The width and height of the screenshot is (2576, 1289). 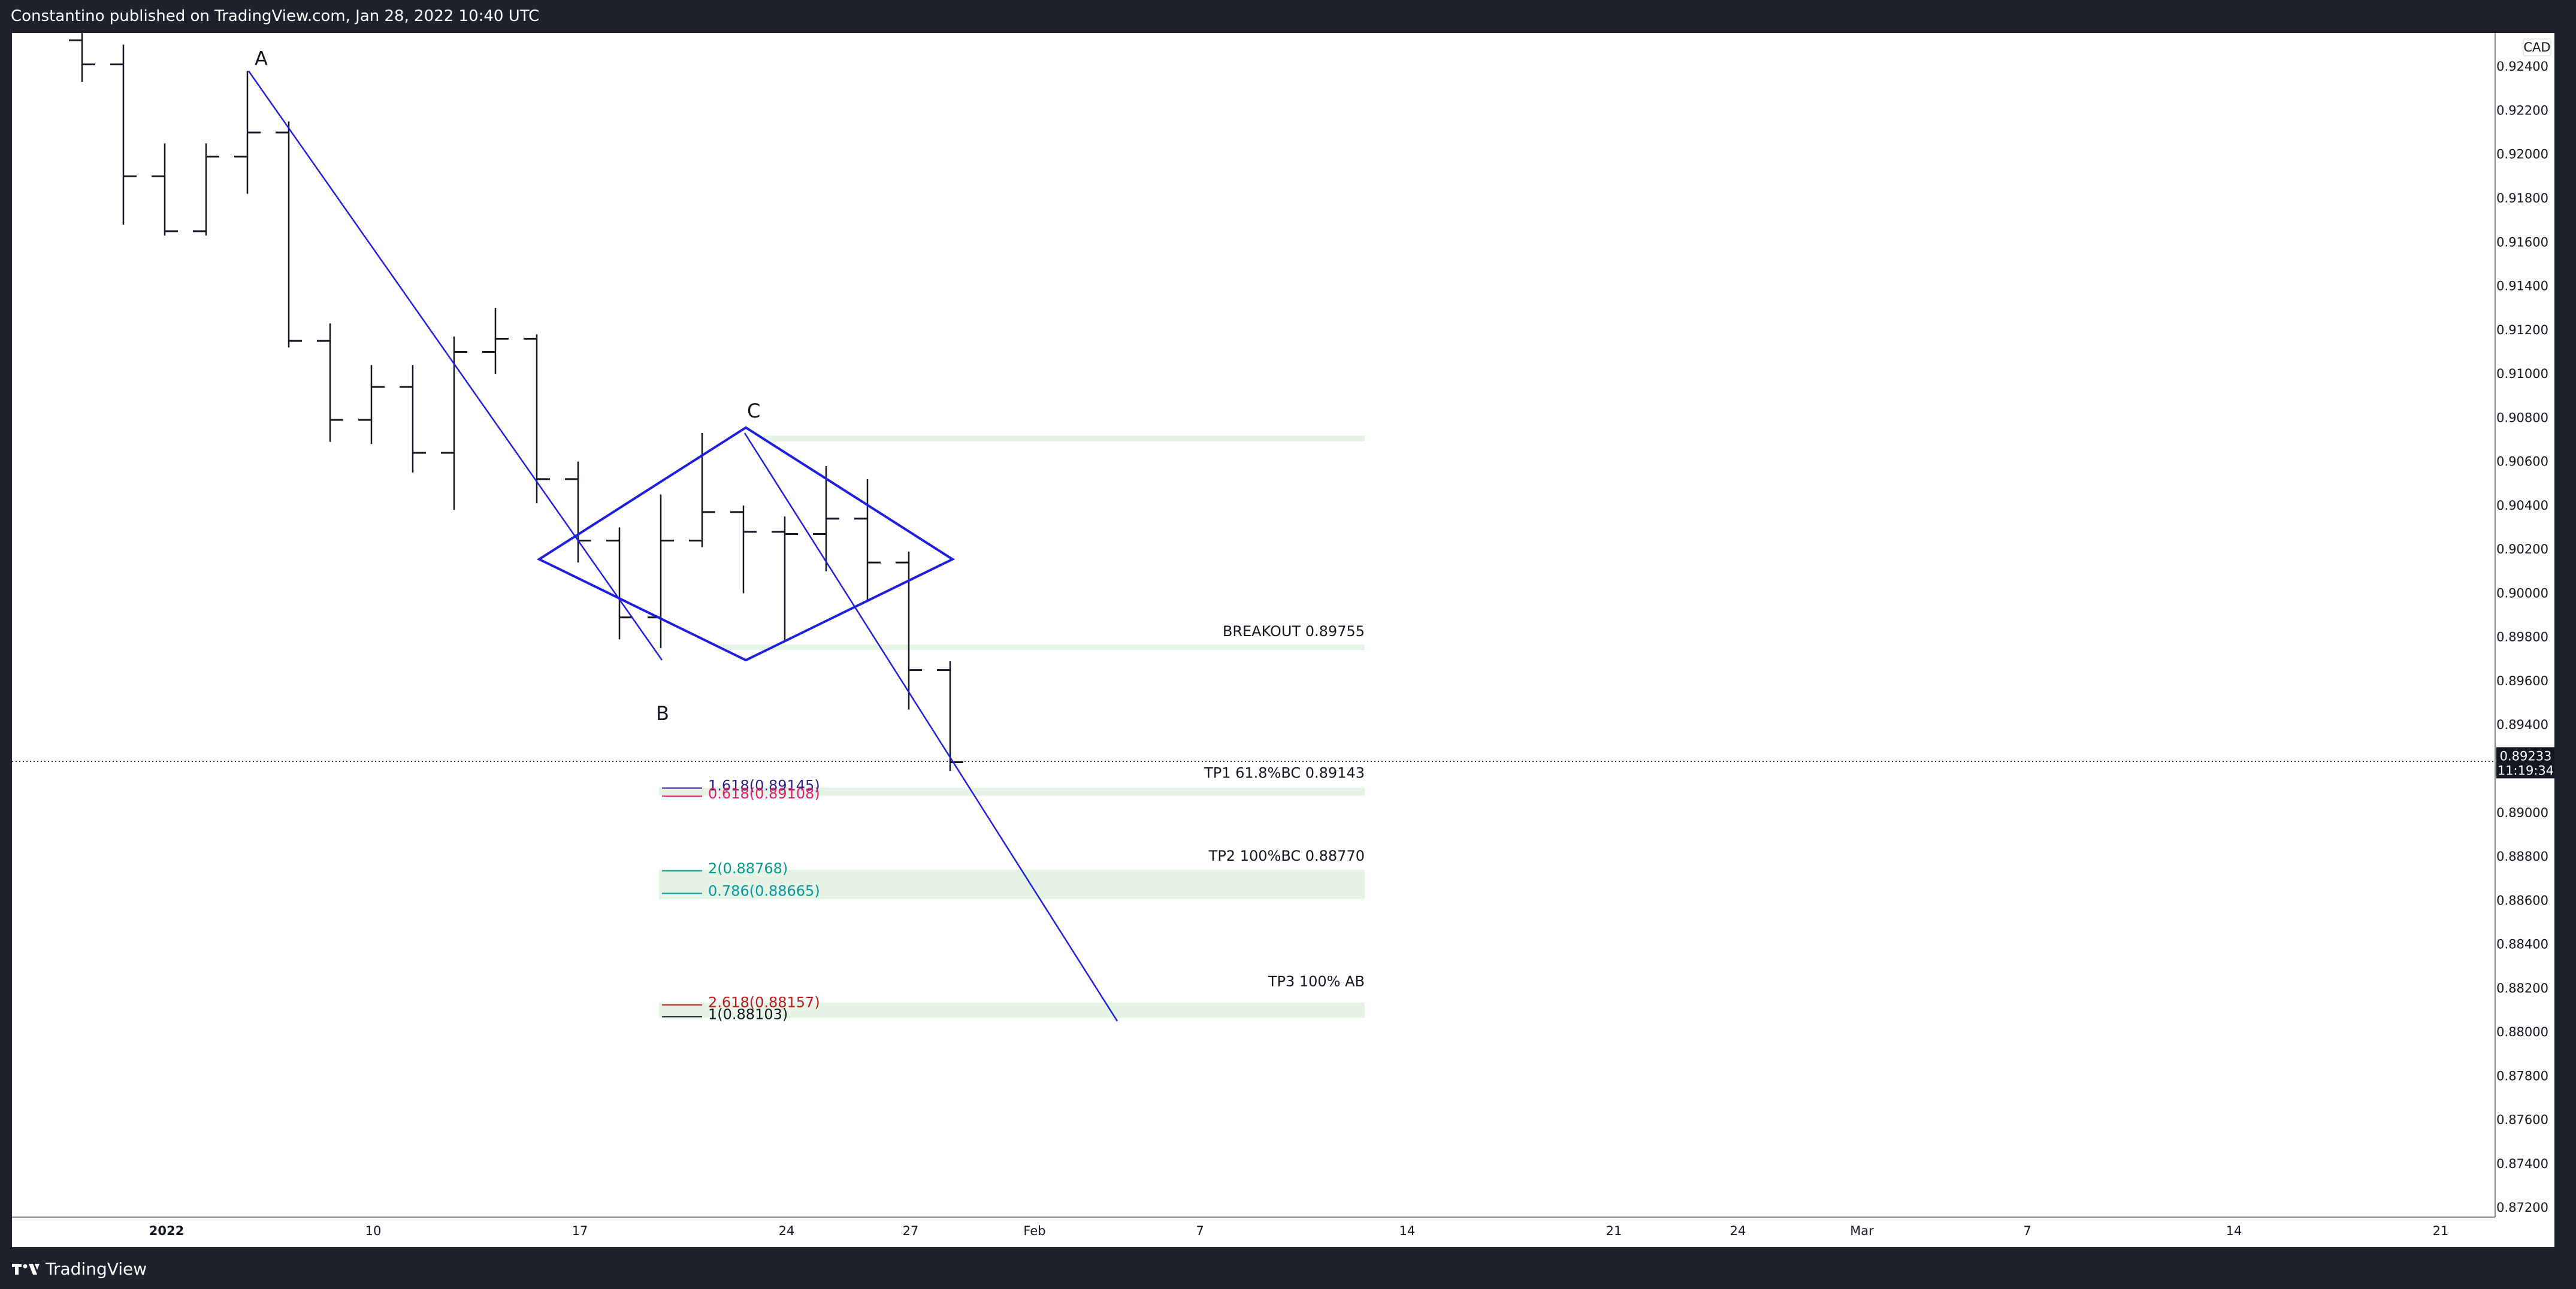 I want to click on diamond-pattern, so click(x=746, y=544).